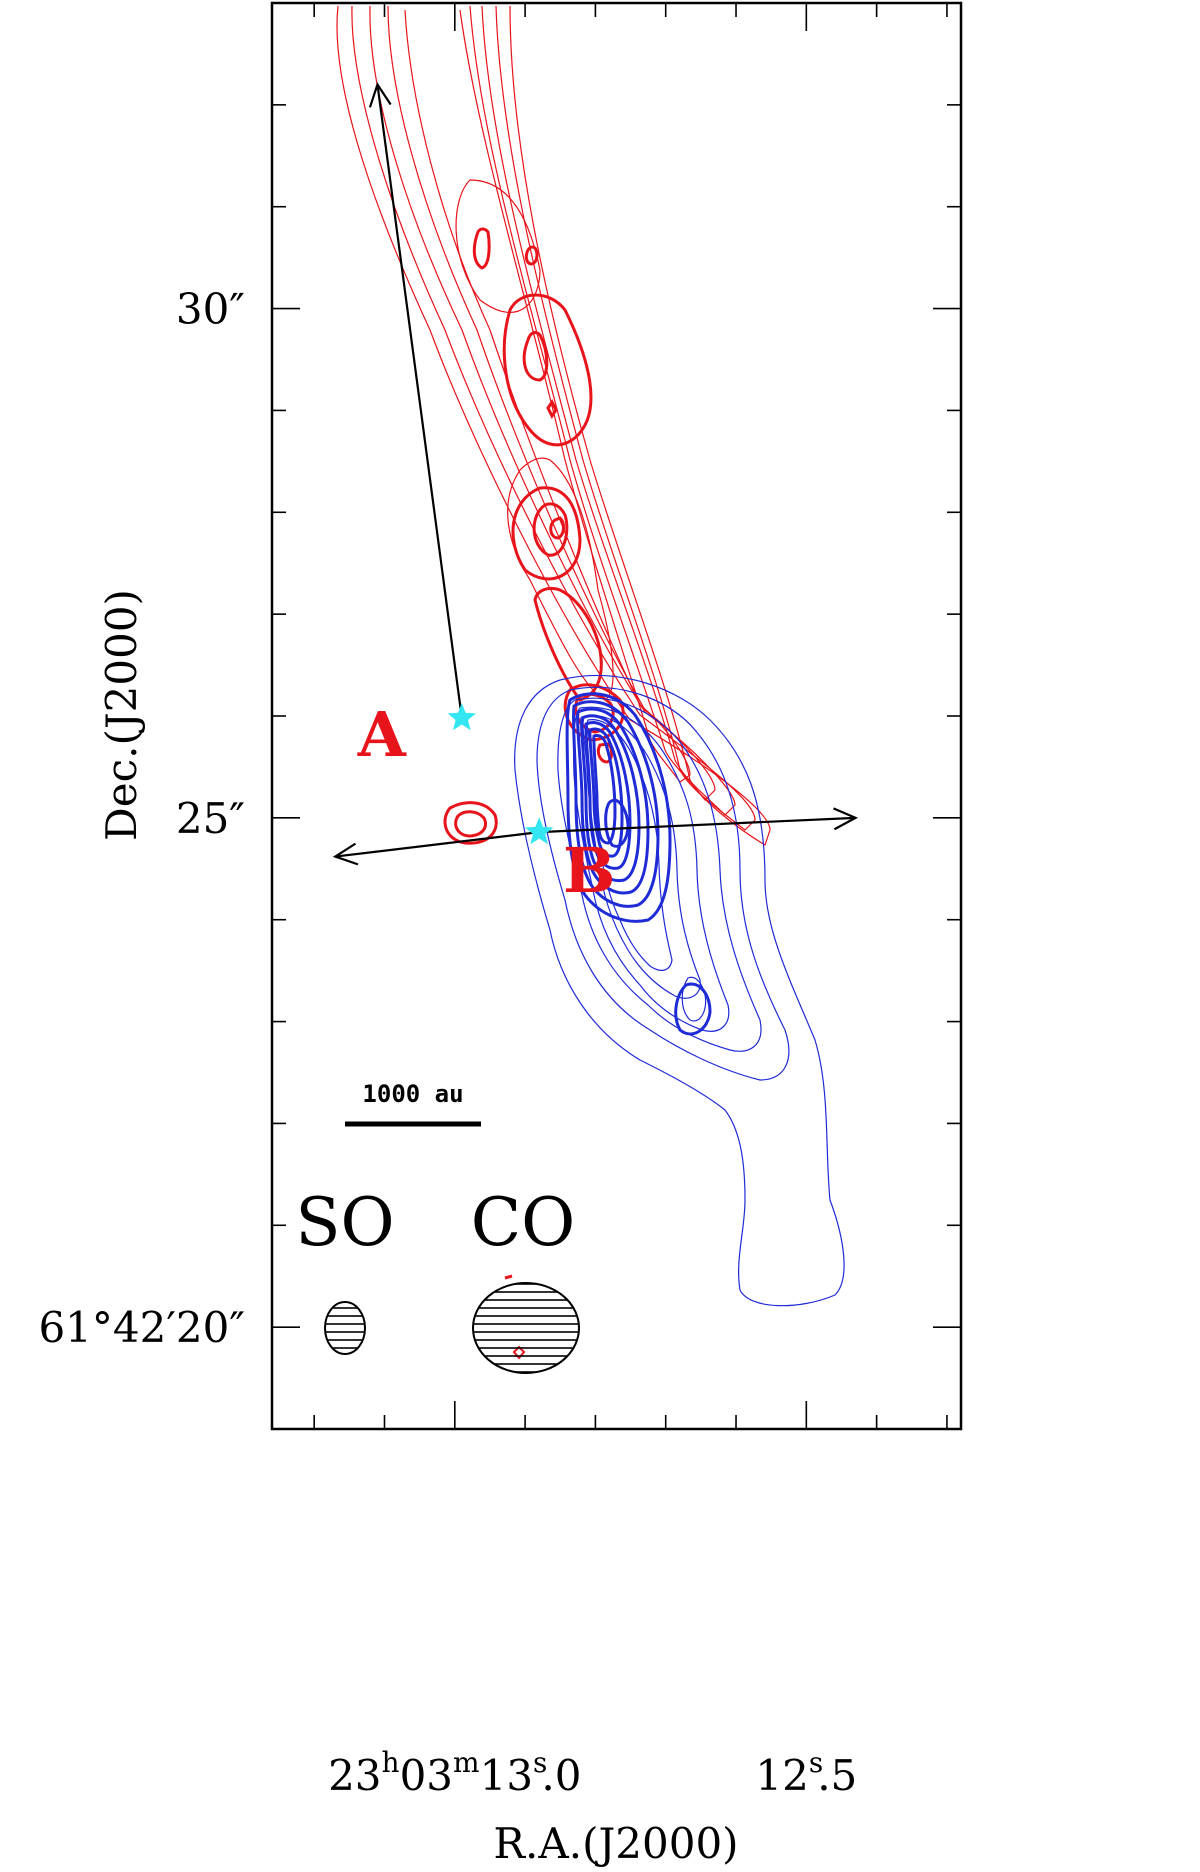  I want to click on source-star-a, so click(462, 717).